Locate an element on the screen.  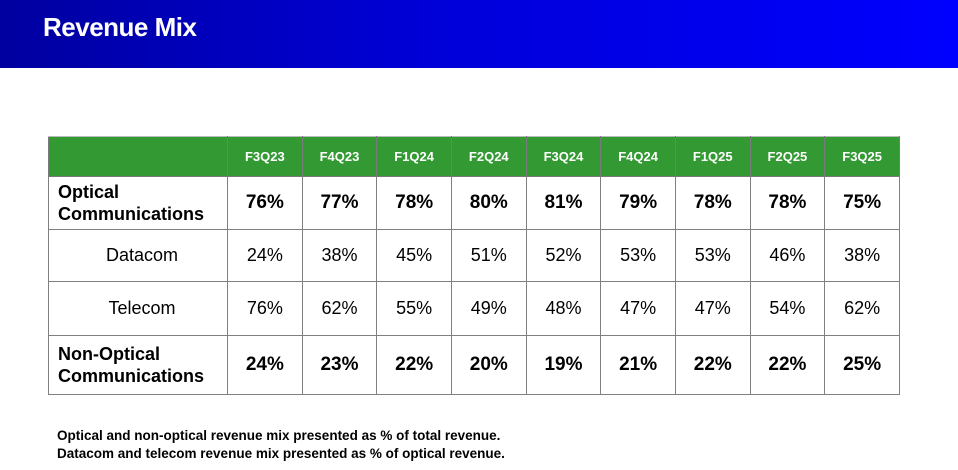
table-cell: 45% is located at coordinates (414, 255).